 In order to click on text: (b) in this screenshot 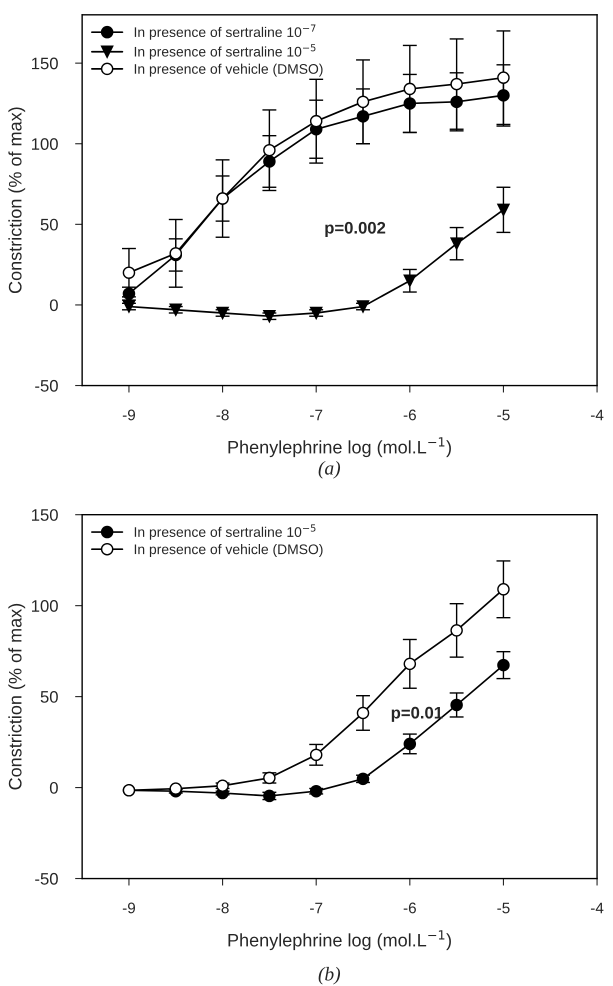, I will do `click(329, 975)`.